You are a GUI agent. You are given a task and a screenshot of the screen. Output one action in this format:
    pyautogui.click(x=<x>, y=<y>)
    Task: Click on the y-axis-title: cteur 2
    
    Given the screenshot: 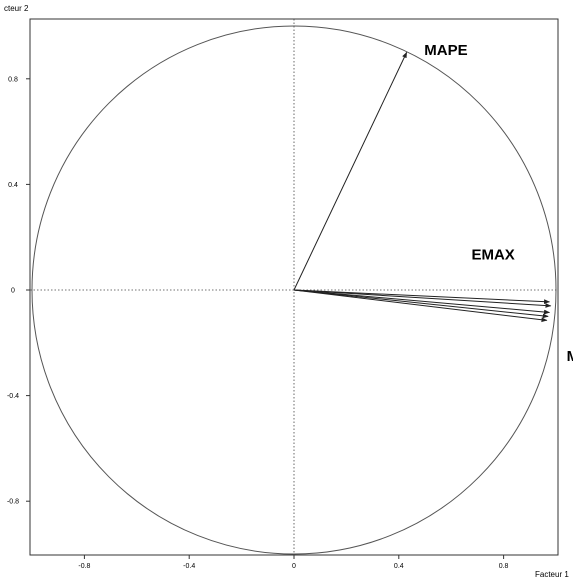 What is the action you would take?
    pyautogui.click(x=16, y=8)
    